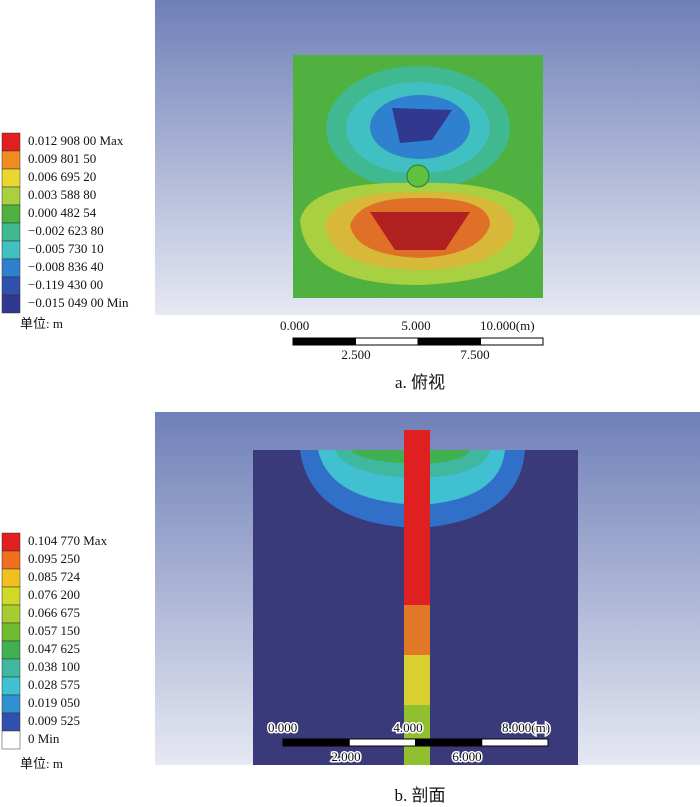  What do you see at coordinates (420, 382) in the screenshot?
I see `caption: a. 俯视` at bounding box center [420, 382].